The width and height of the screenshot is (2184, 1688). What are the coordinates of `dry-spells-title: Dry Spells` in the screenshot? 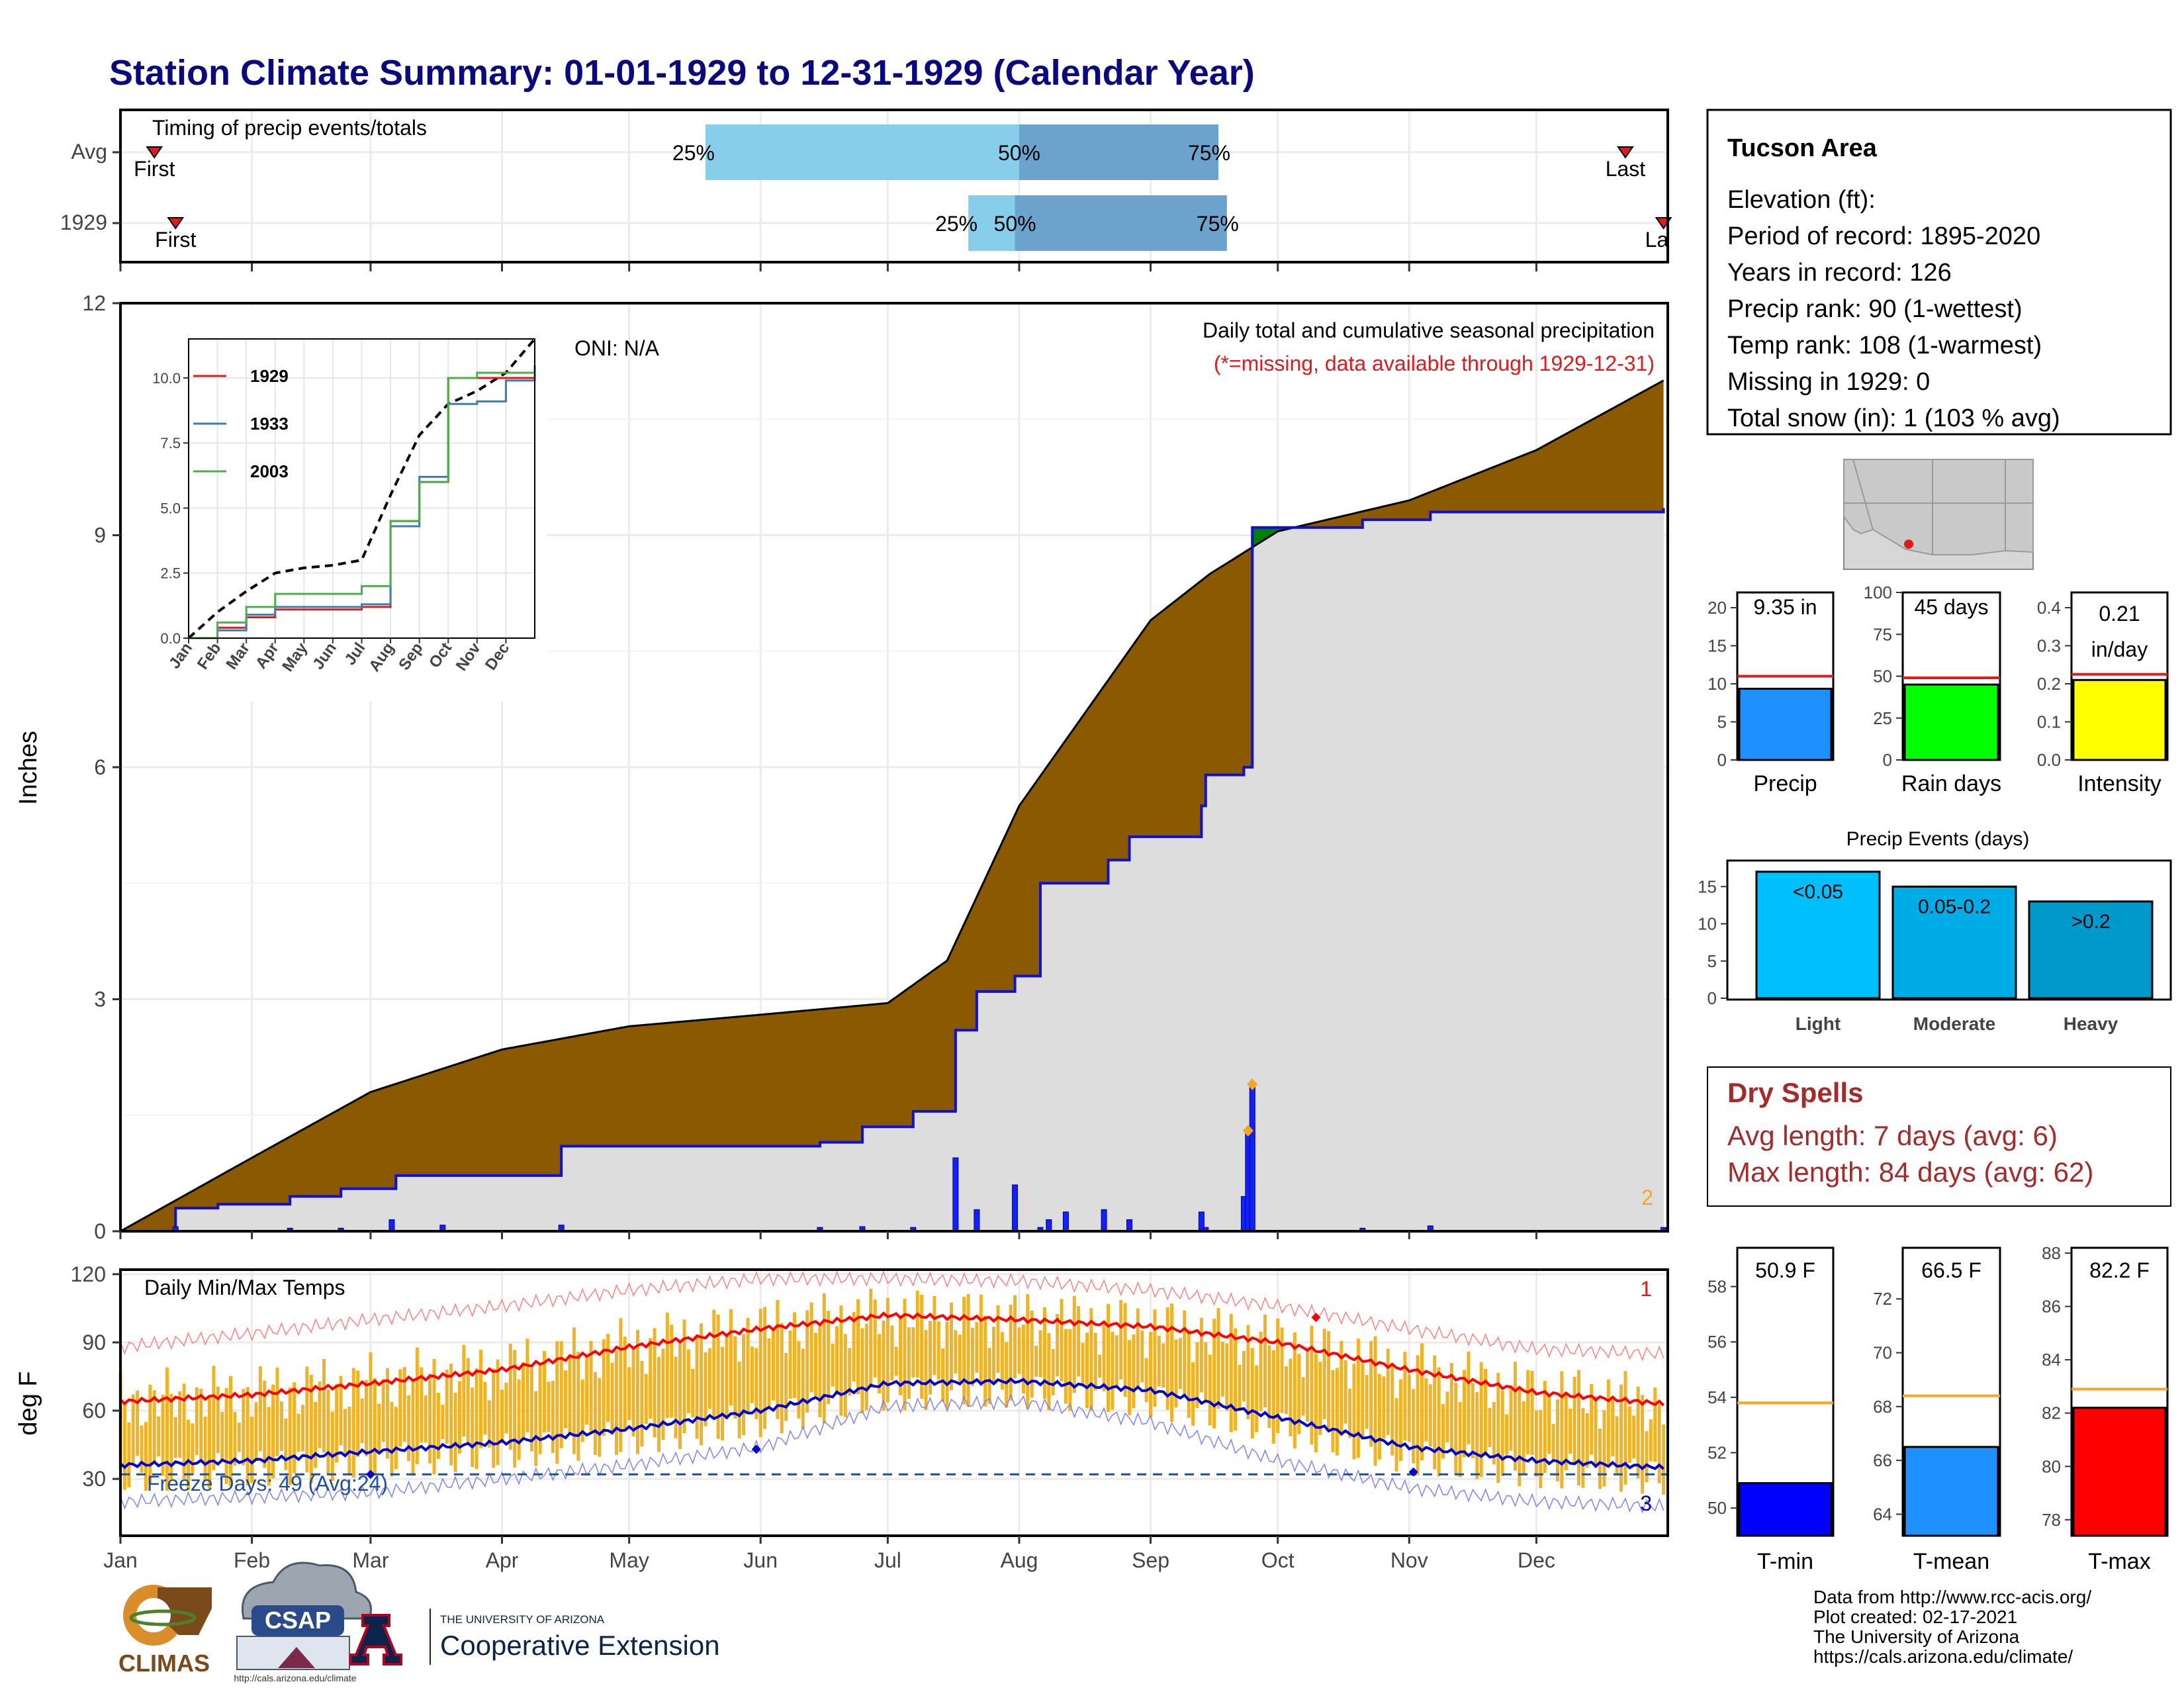 It's located at (1795, 1092).